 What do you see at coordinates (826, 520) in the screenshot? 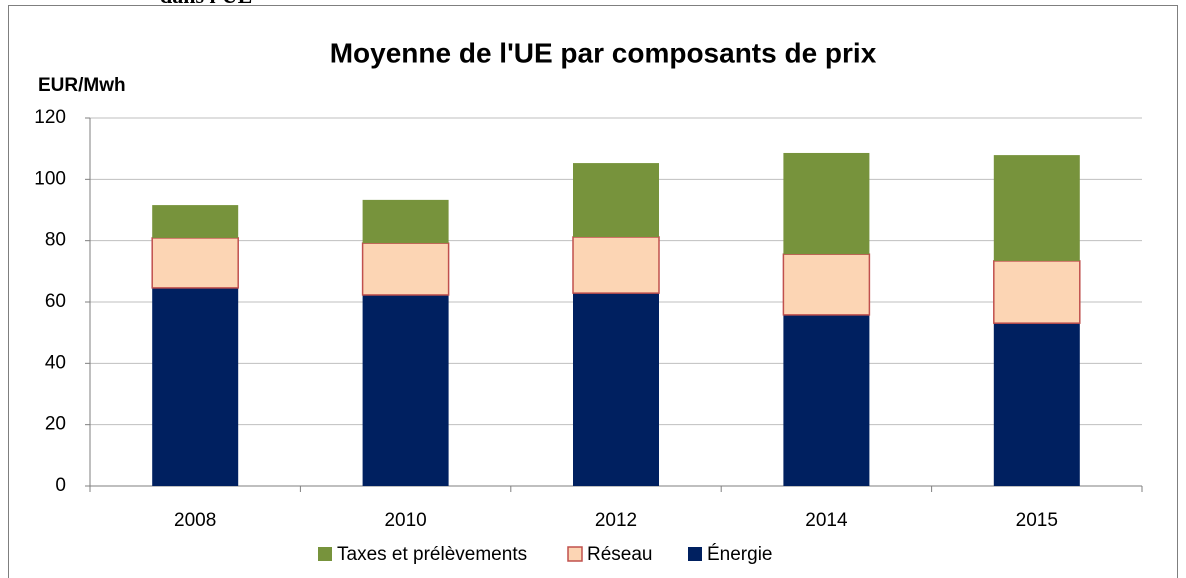
I see `x-tick-label: 2014` at bounding box center [826, 520].